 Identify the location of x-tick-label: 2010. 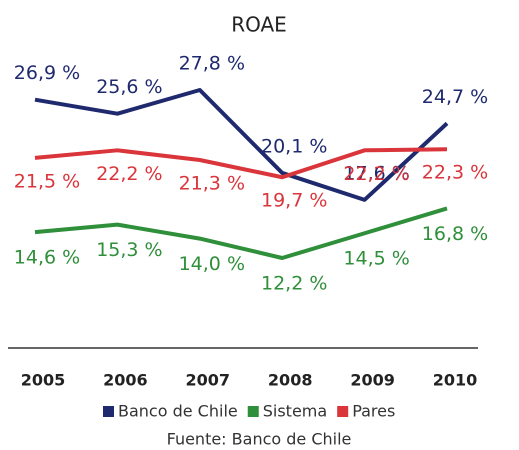
(455, 380).